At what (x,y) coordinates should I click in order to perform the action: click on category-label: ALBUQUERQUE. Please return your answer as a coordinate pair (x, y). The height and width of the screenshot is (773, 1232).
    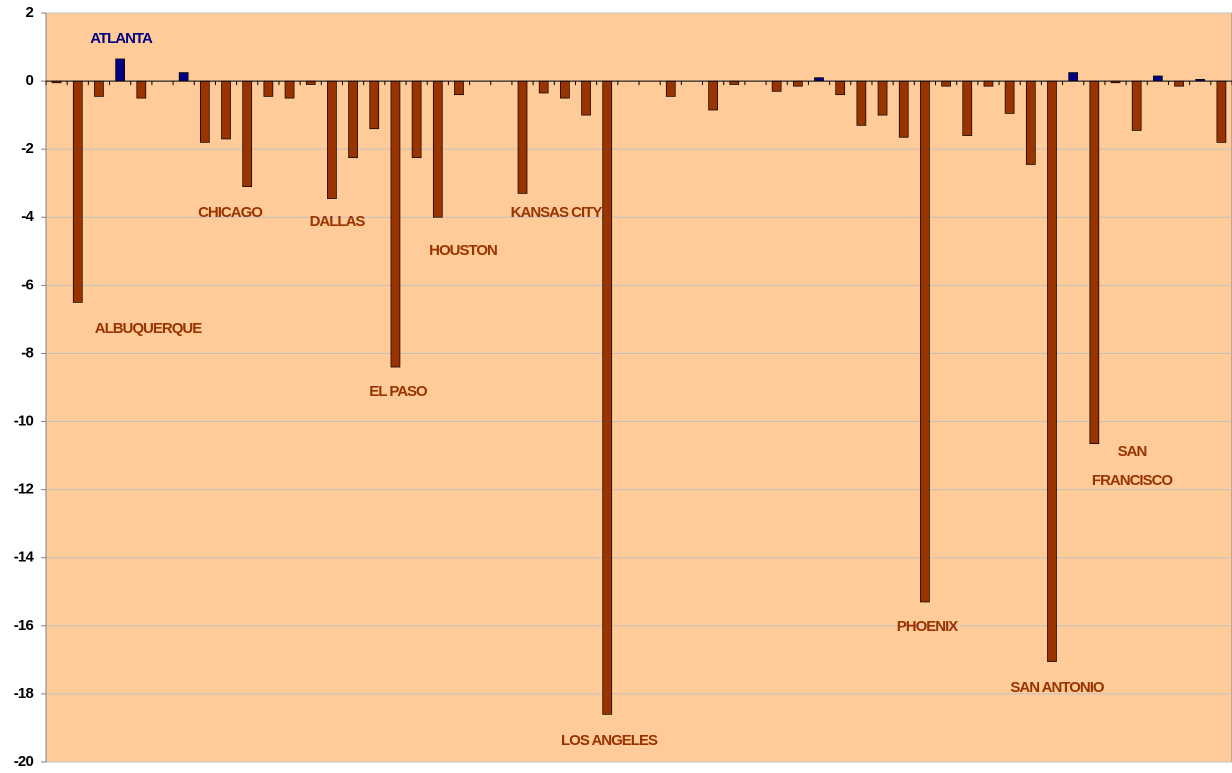
    Looking at the image, I should click on (148, 328).